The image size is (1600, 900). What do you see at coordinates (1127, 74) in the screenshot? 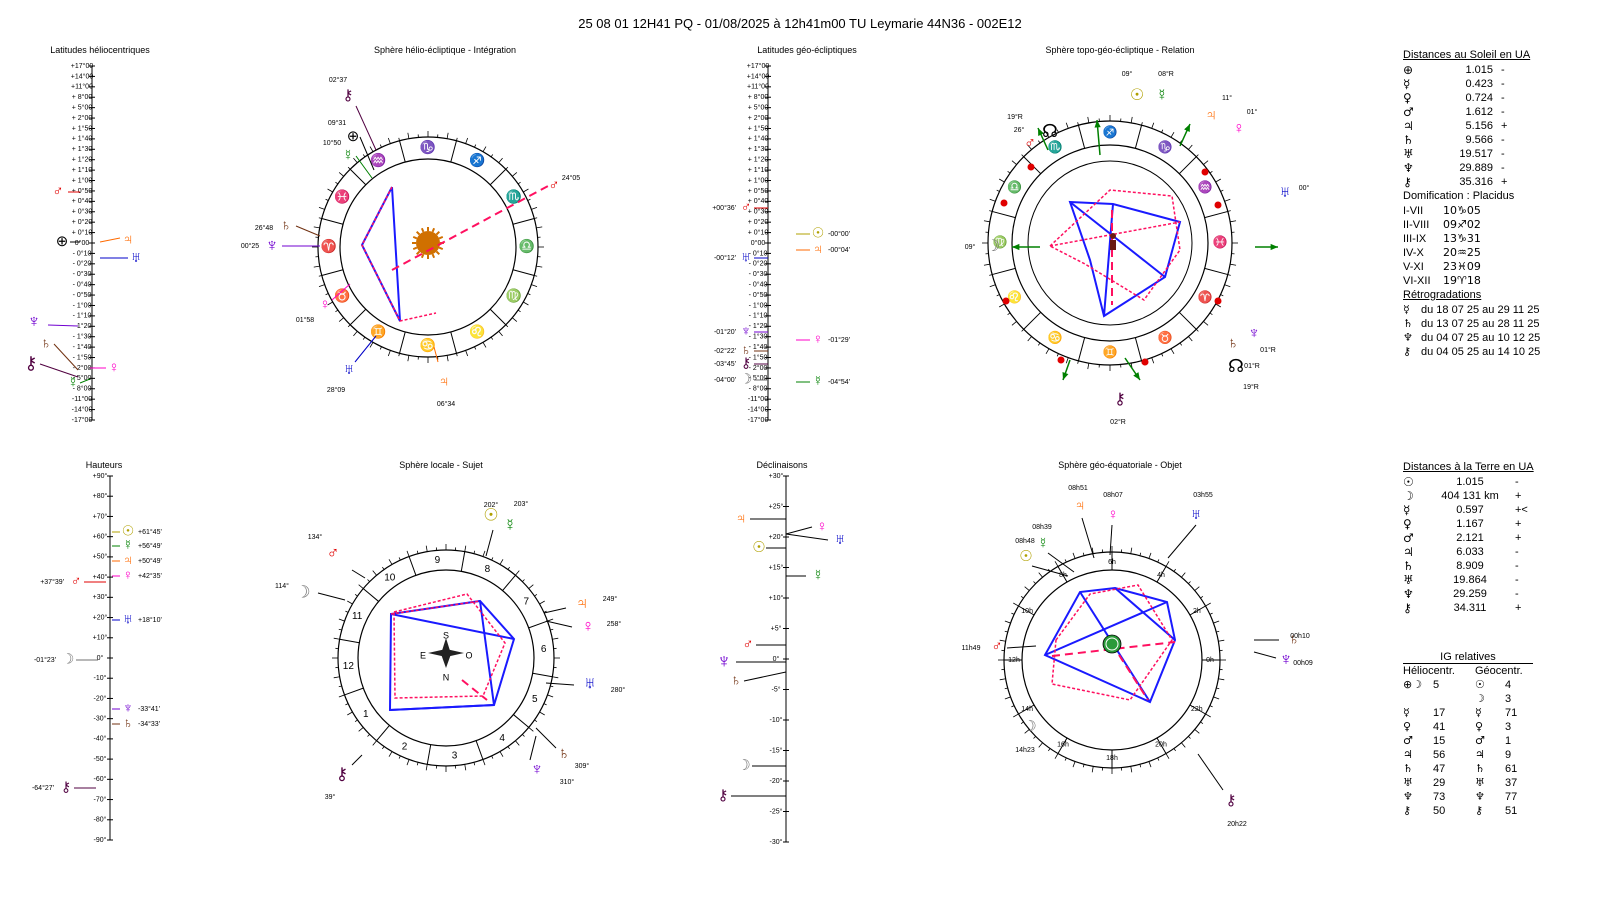
I see `planet-position-label: 09°` at bounding box center [1127, 74].